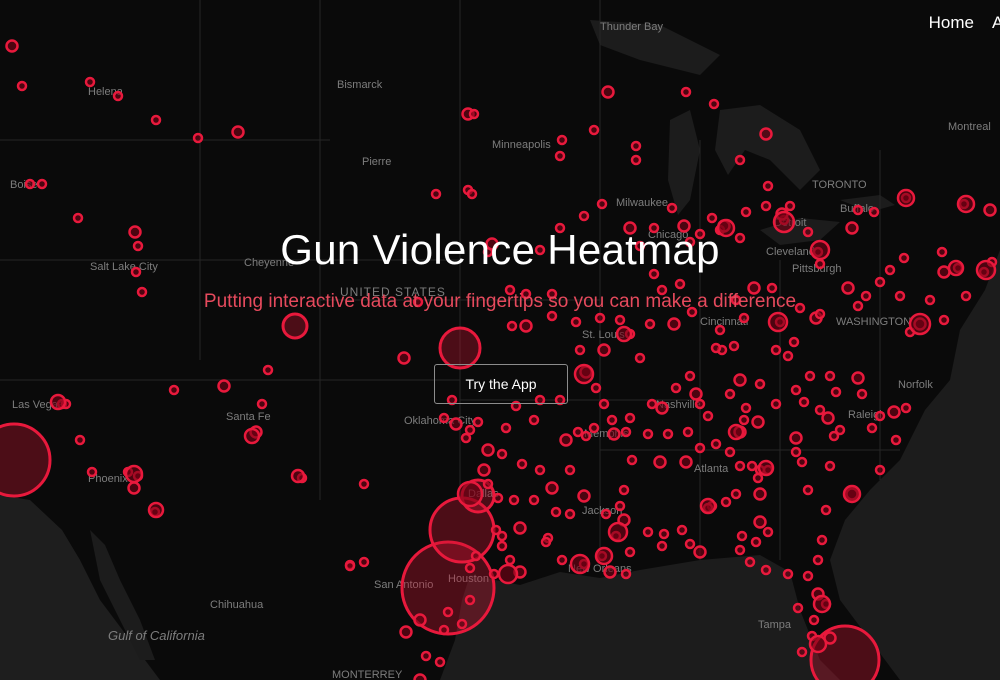  Describe the element at coordinates (996, 22) in the screenshot. I see `nav-next-link: A` at that location.